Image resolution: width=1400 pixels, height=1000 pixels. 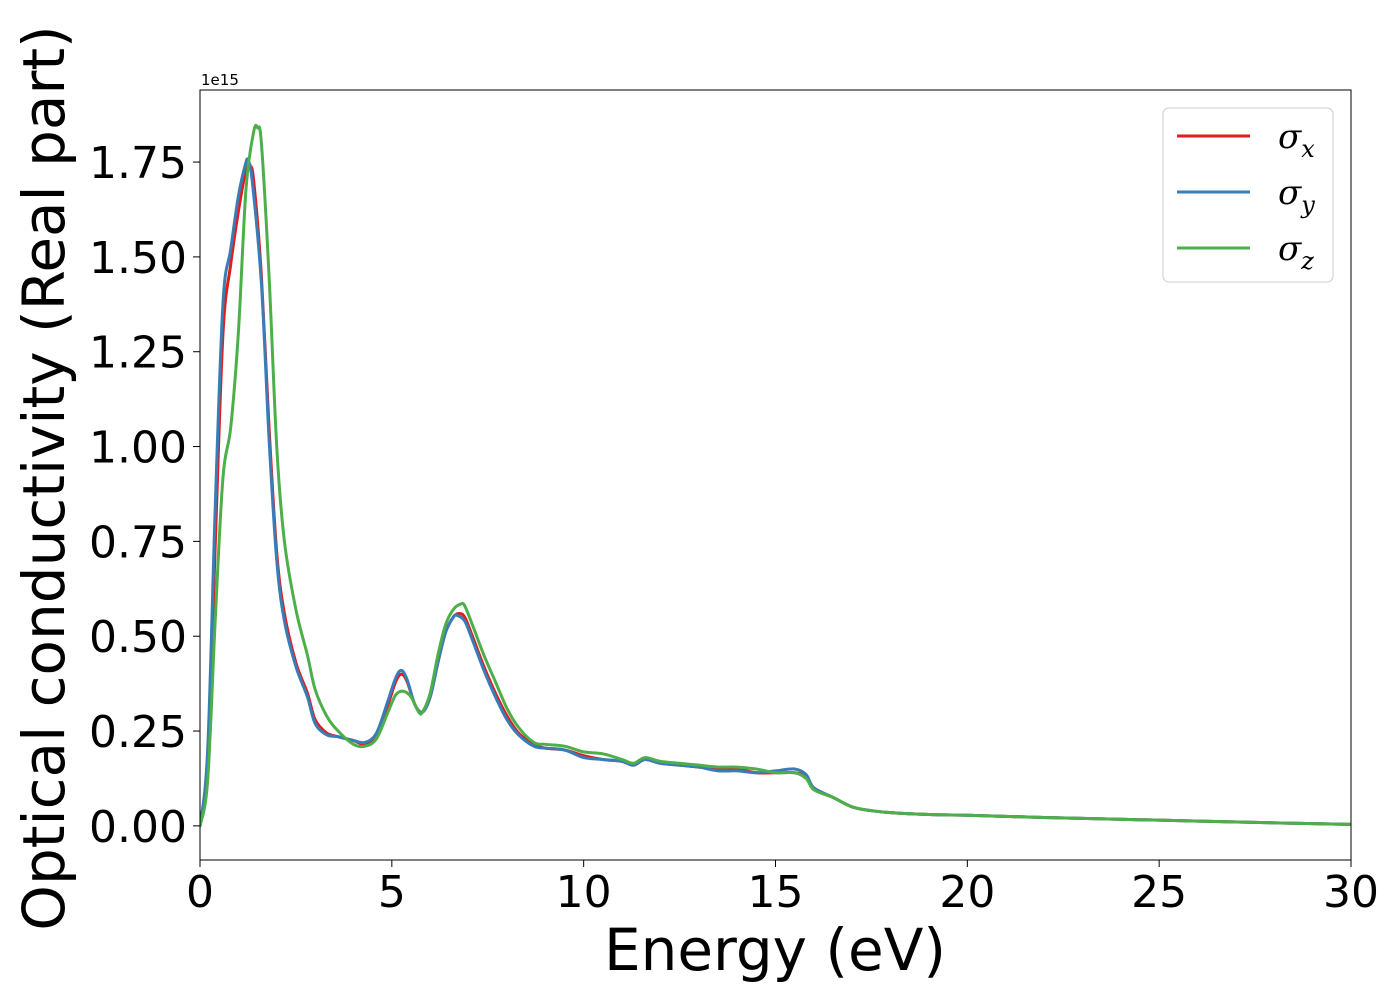 What do you see at coordinates (1307, 261) in the screenshot?
I see `legend-subscript: z` at bounding box center [1307, 261].